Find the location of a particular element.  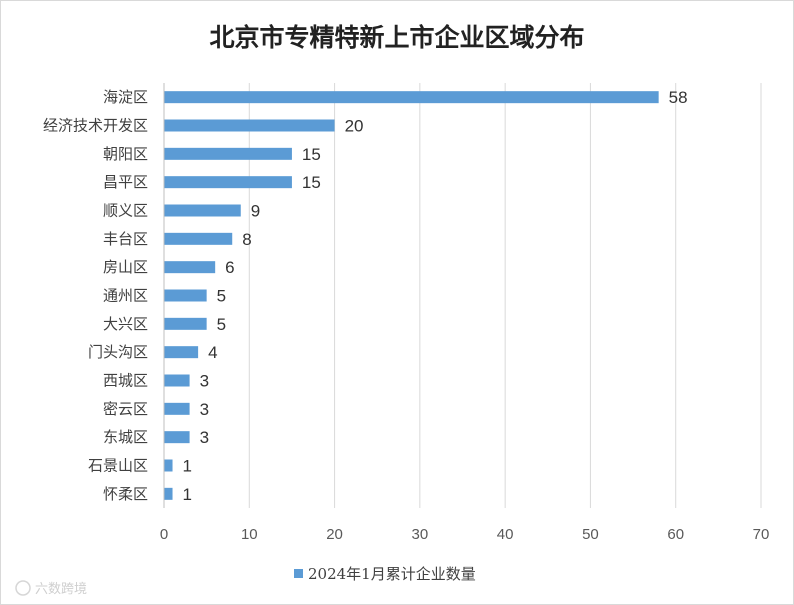

category-label: 石景山区 is located at coordinates (118, 466).